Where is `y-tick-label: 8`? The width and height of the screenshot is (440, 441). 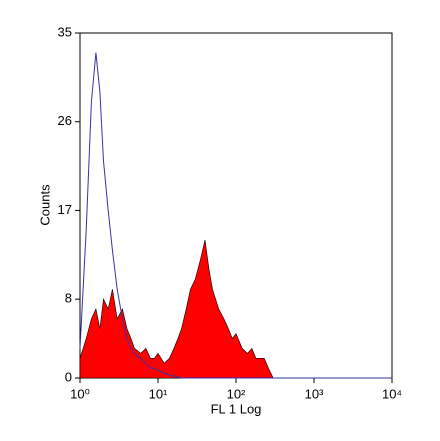
y-tick-label: 8 is located at coordinates (68, 298).